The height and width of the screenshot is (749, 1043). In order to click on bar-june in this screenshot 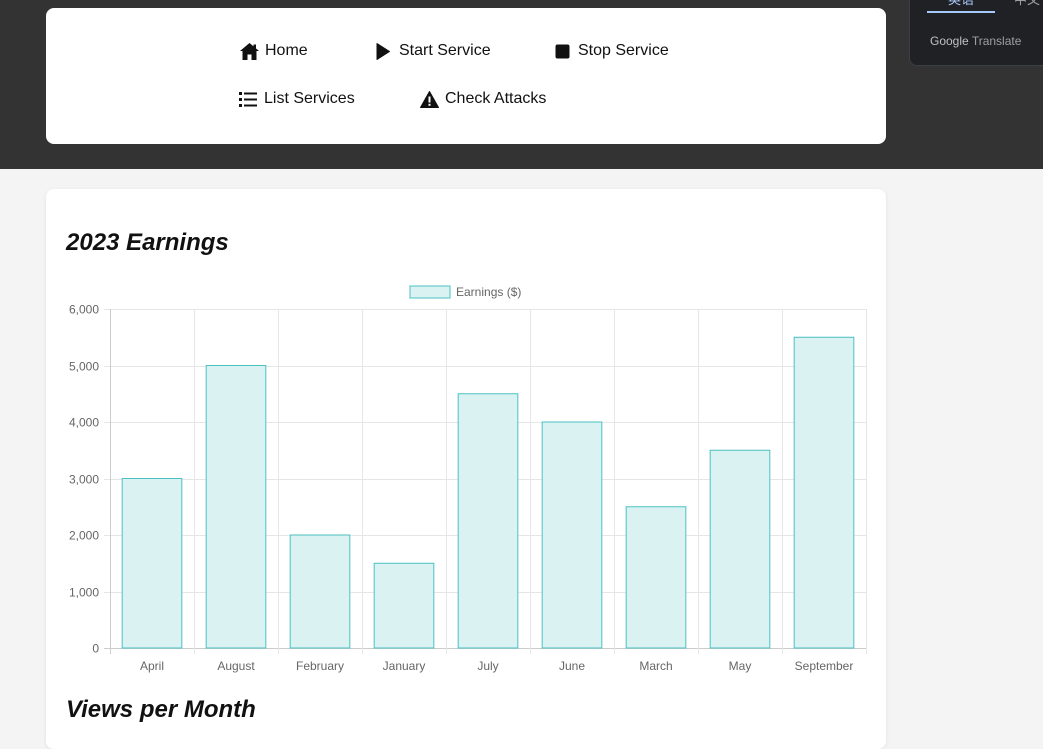, I will do `click(572, 535)`.